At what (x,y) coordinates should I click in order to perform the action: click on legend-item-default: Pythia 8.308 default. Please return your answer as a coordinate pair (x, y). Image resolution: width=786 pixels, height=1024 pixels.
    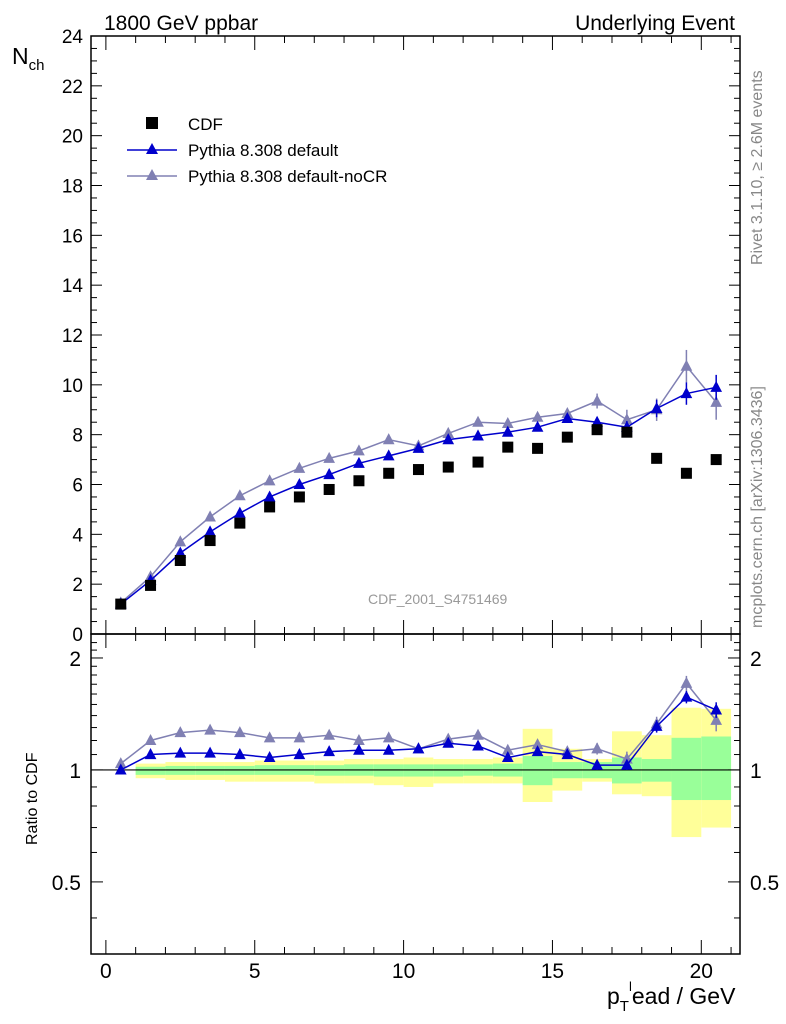
    Looking at the image, I should click on (233, 150).